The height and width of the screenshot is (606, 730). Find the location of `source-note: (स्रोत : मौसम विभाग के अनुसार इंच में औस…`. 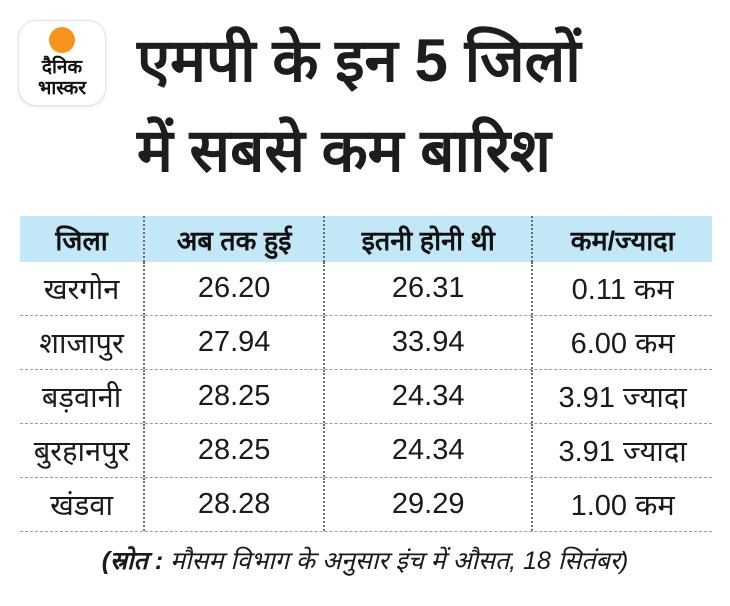

source-note: (स्रोत : मौसम विभाग के अनुसार इंच में औस… is located at coordinates (365, 560).